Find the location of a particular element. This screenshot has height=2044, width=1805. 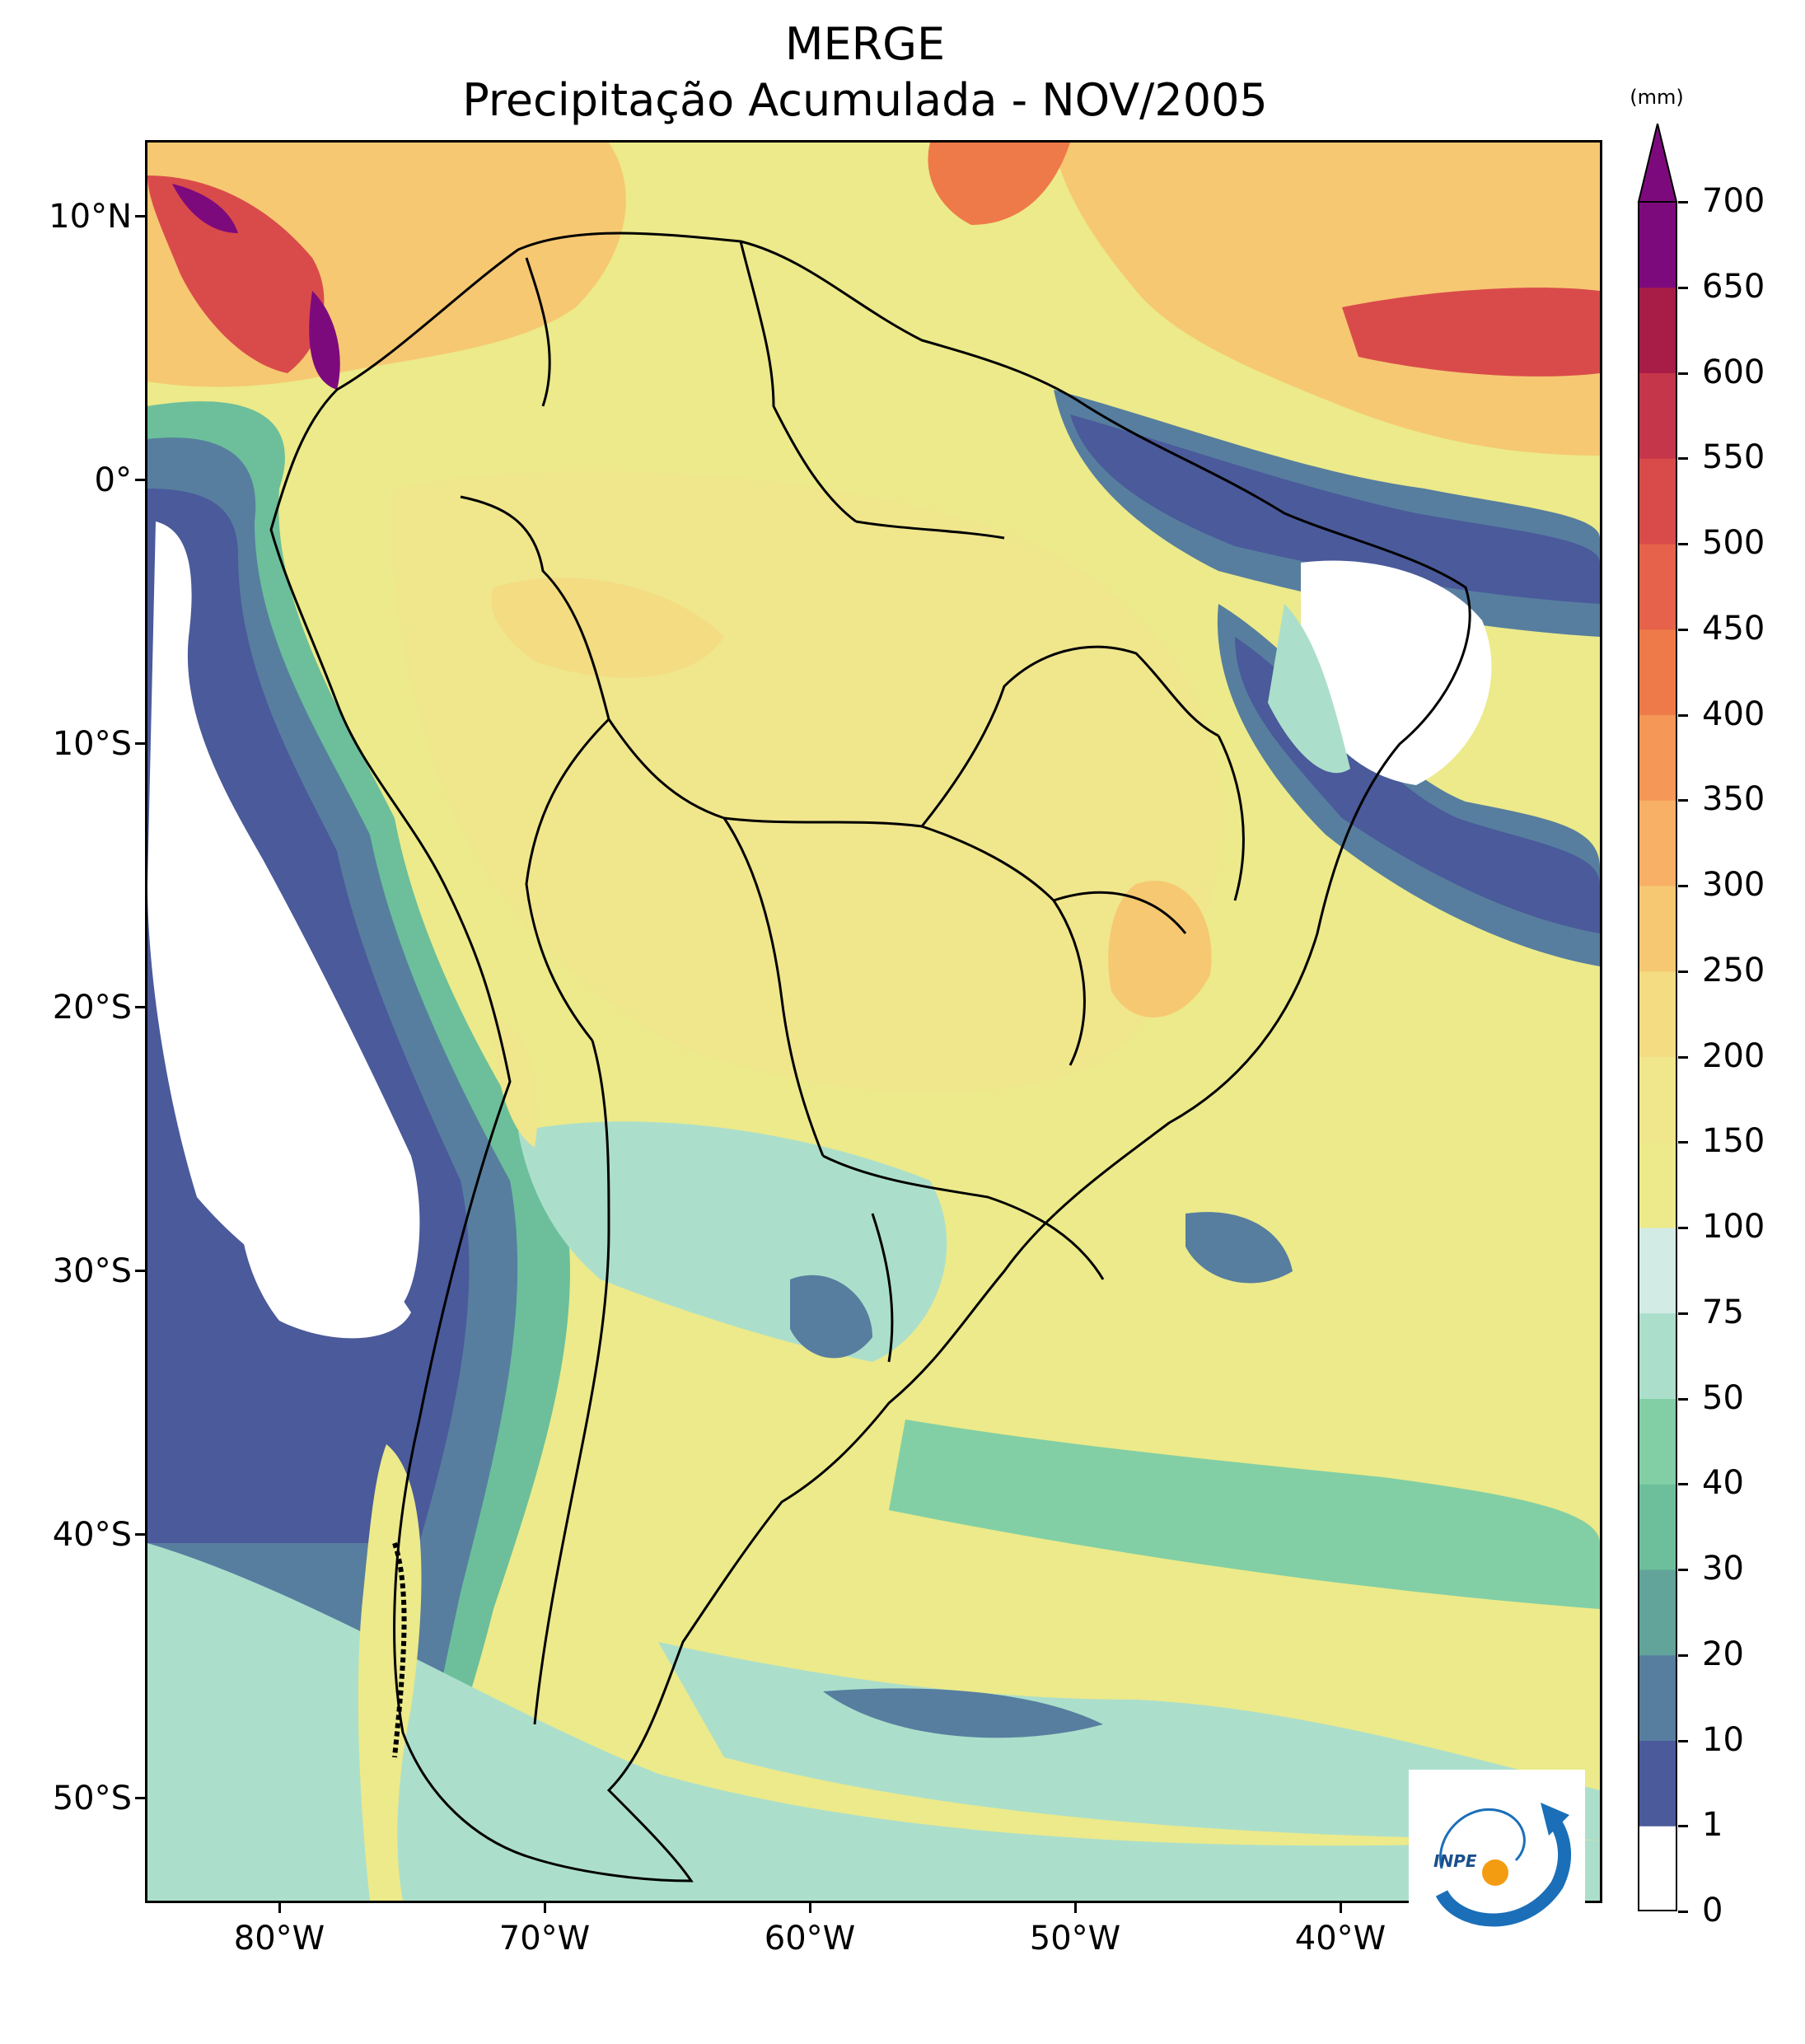

colorbar-tick-label: 550 is located at coordinates (1733, 457).